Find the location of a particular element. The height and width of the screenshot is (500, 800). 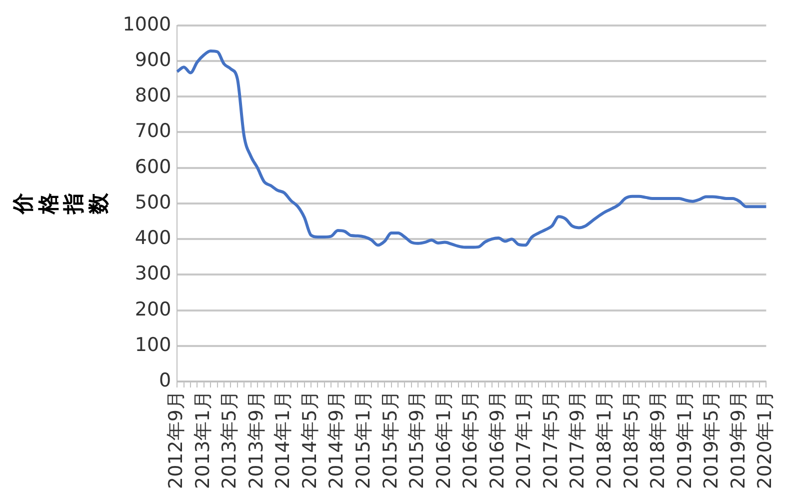

x-tick-label: 2015年5月 is located at coordinates (390, 440).